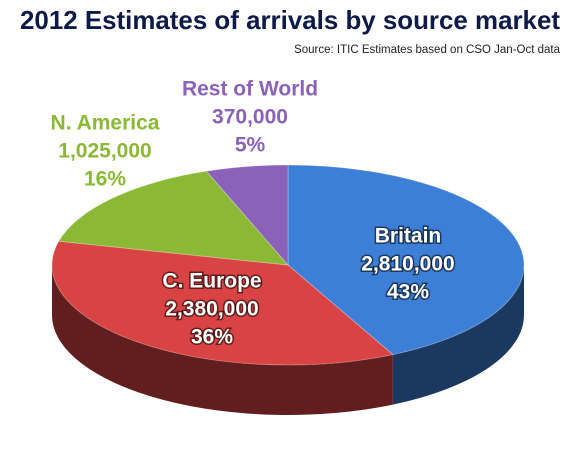 The height and width of the screenshot is (450, 580). Describe the element at coordinates (408, 292) in the screenshot. I see `percent-label: 43%` at that location.